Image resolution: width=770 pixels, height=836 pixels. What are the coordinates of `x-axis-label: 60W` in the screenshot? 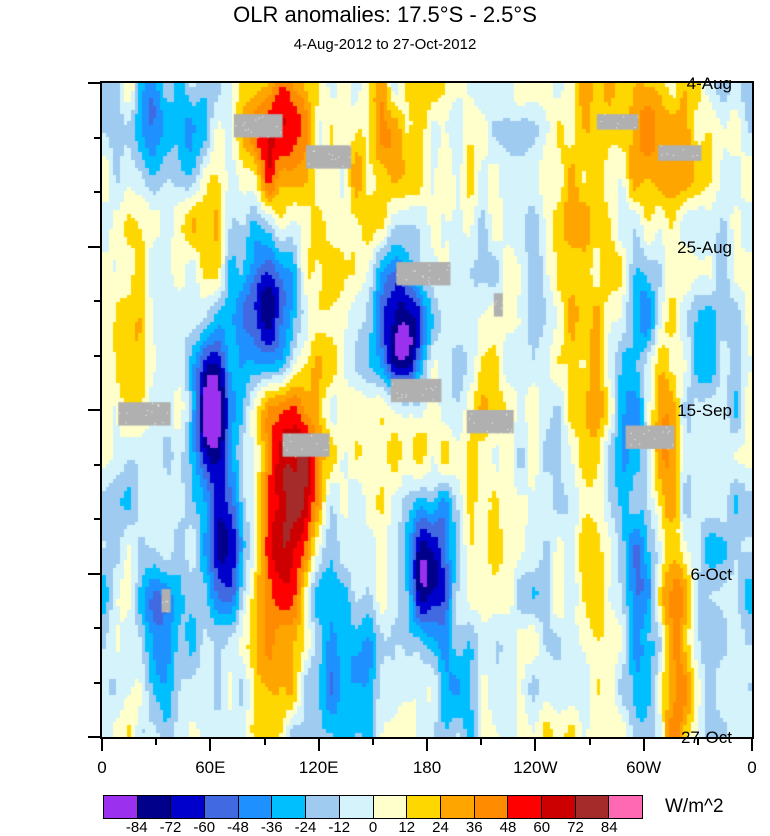 It's located at (644, 767).